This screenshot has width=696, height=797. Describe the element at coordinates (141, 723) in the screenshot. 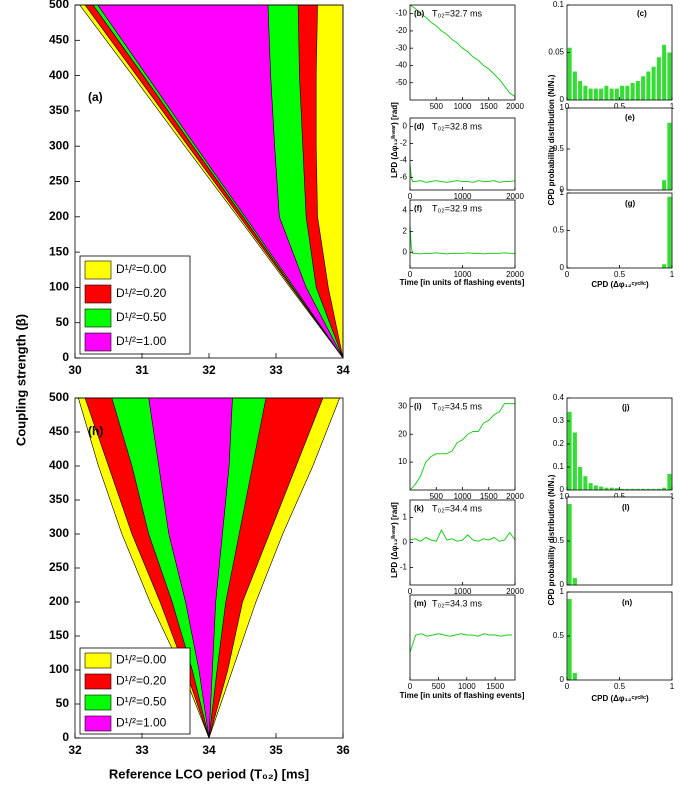

I see `legend-label: D¹/²=1.00` at that location.